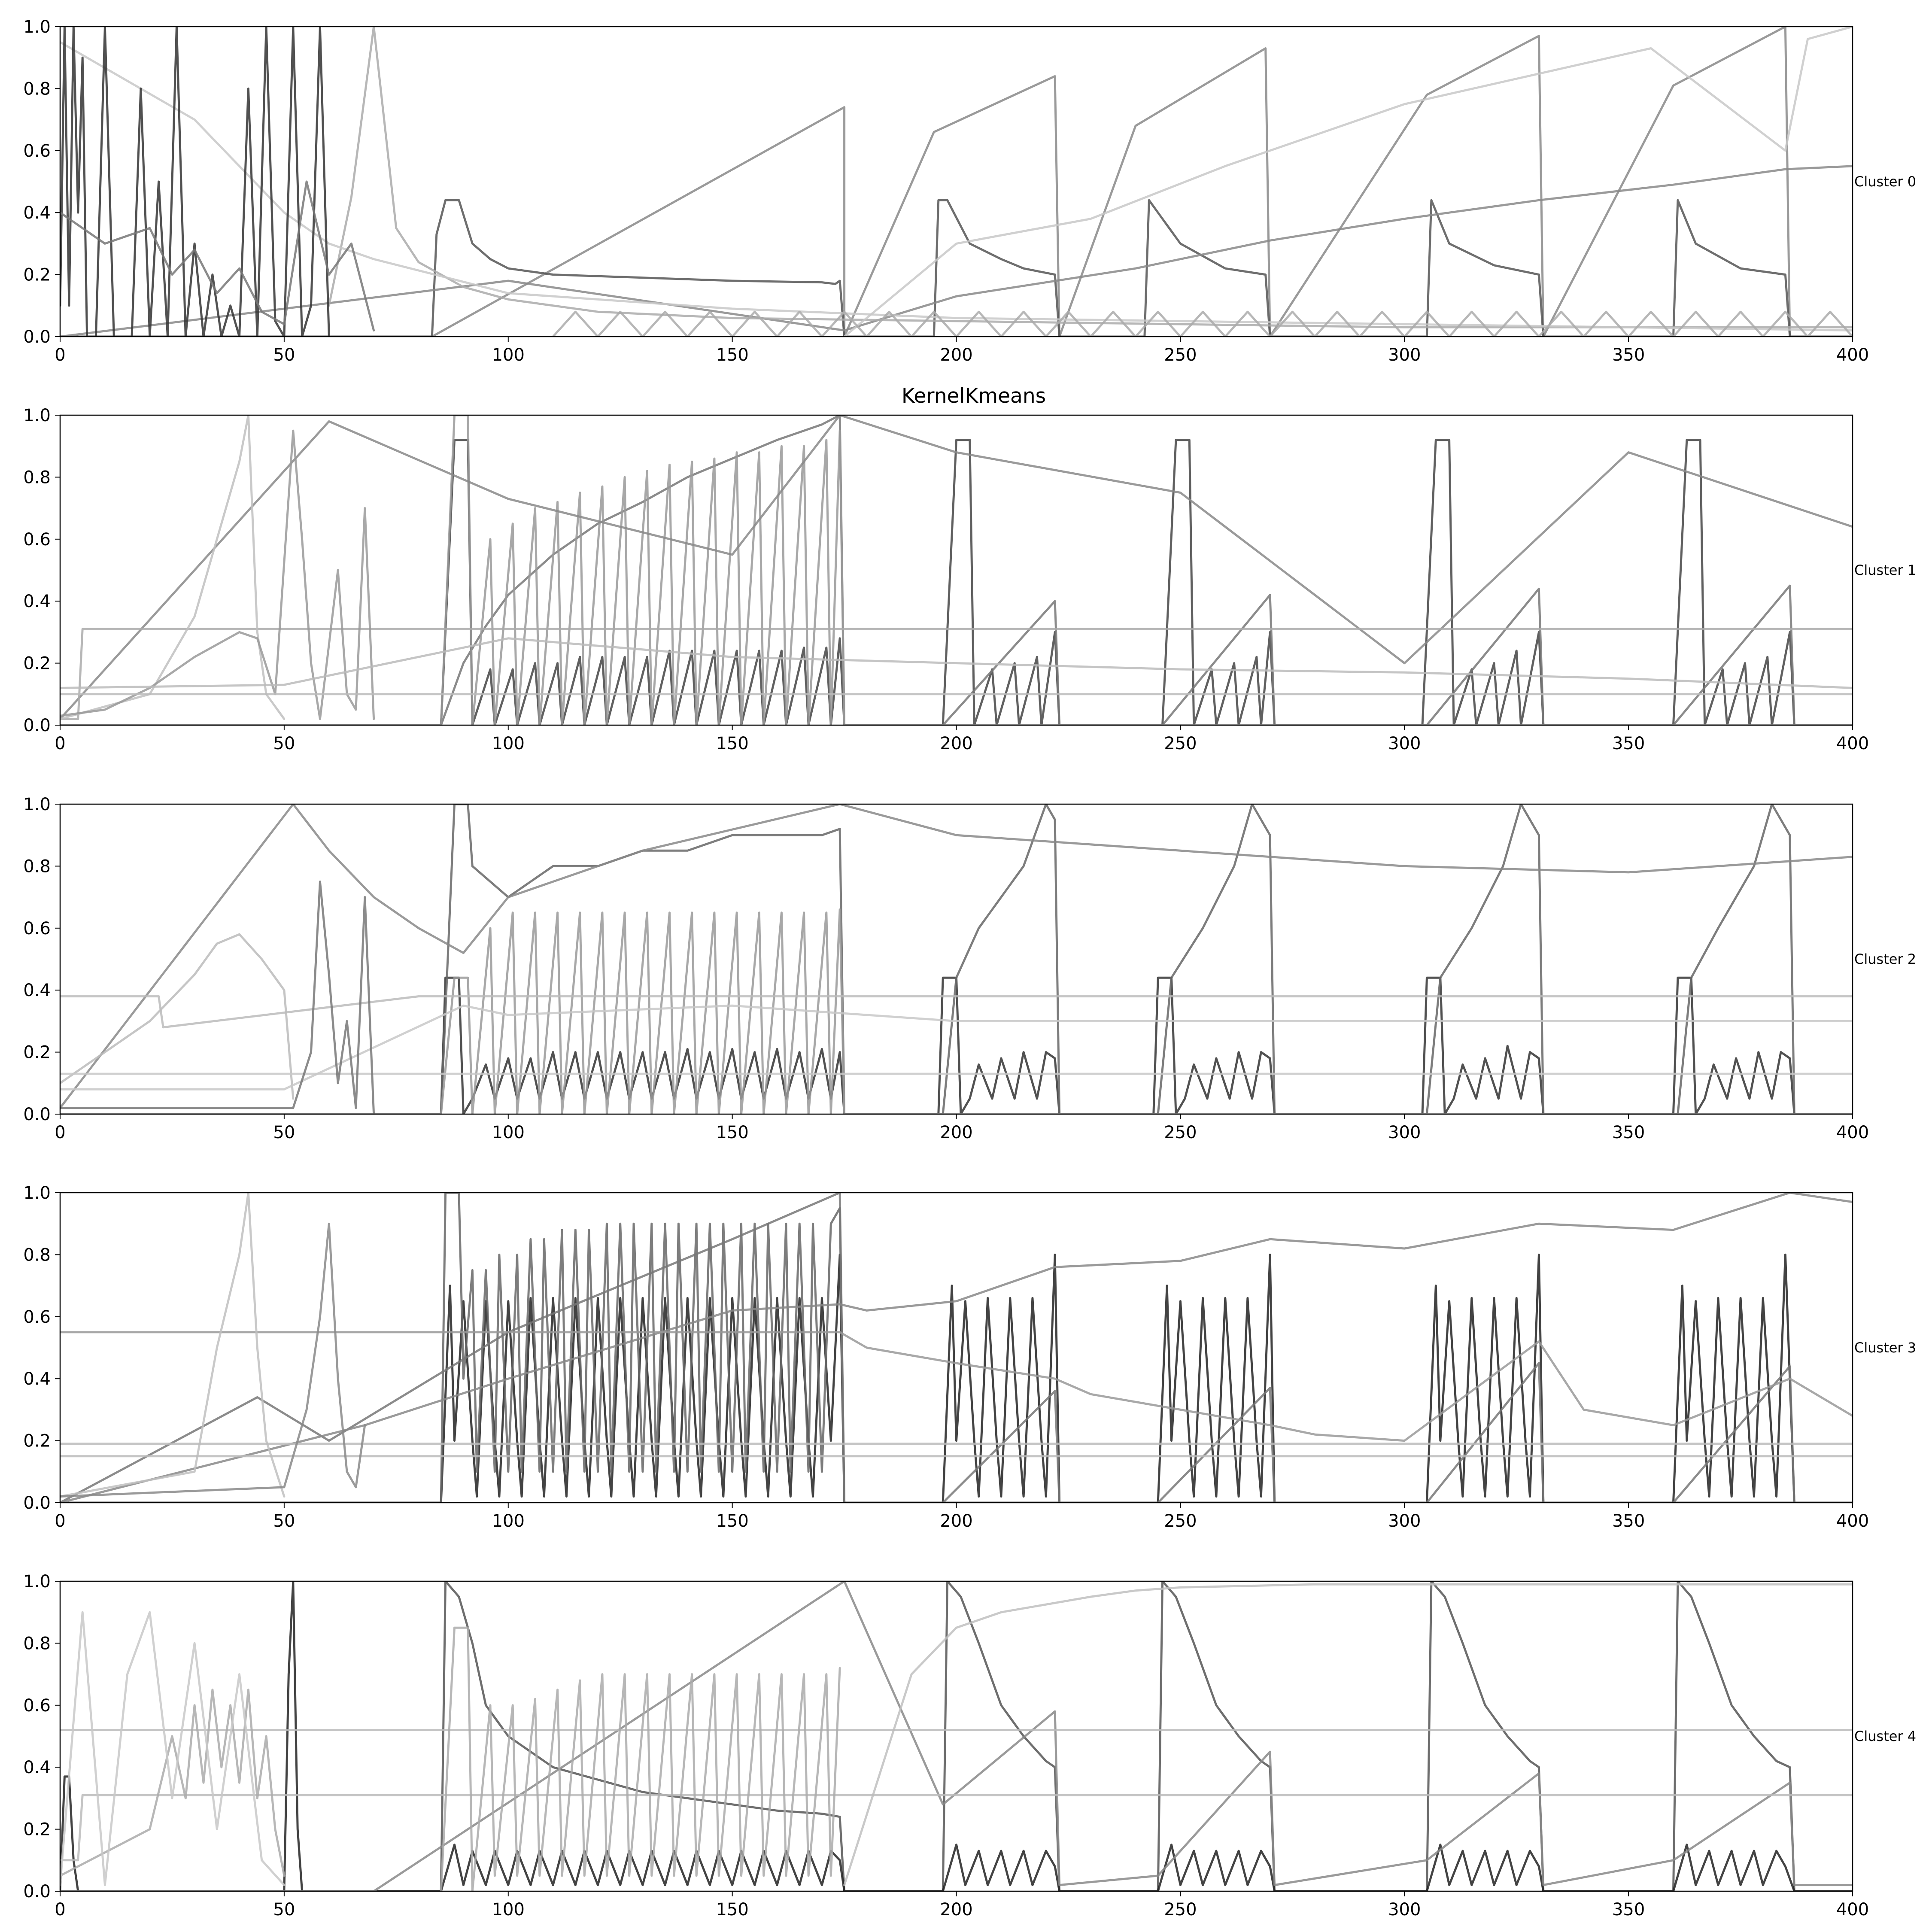 This screenshot has width=1932, height=1932. Describe the element at coordinates (1885, 1736) in the screenshot. I see `cluster-label: Cluster 4` at that location.